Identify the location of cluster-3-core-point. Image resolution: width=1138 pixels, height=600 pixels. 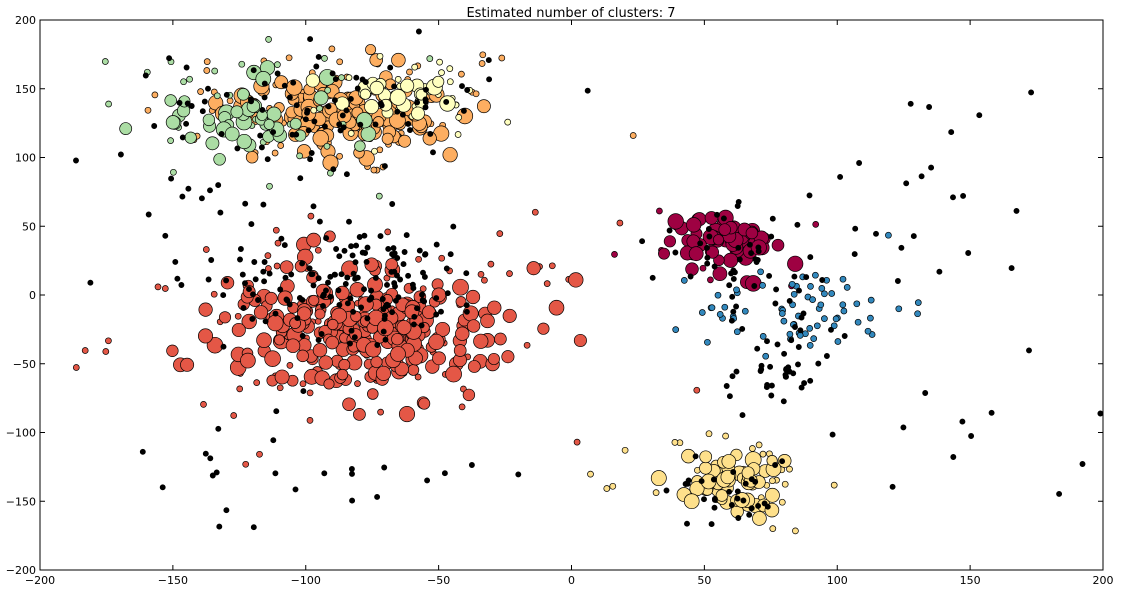
(312, 80).